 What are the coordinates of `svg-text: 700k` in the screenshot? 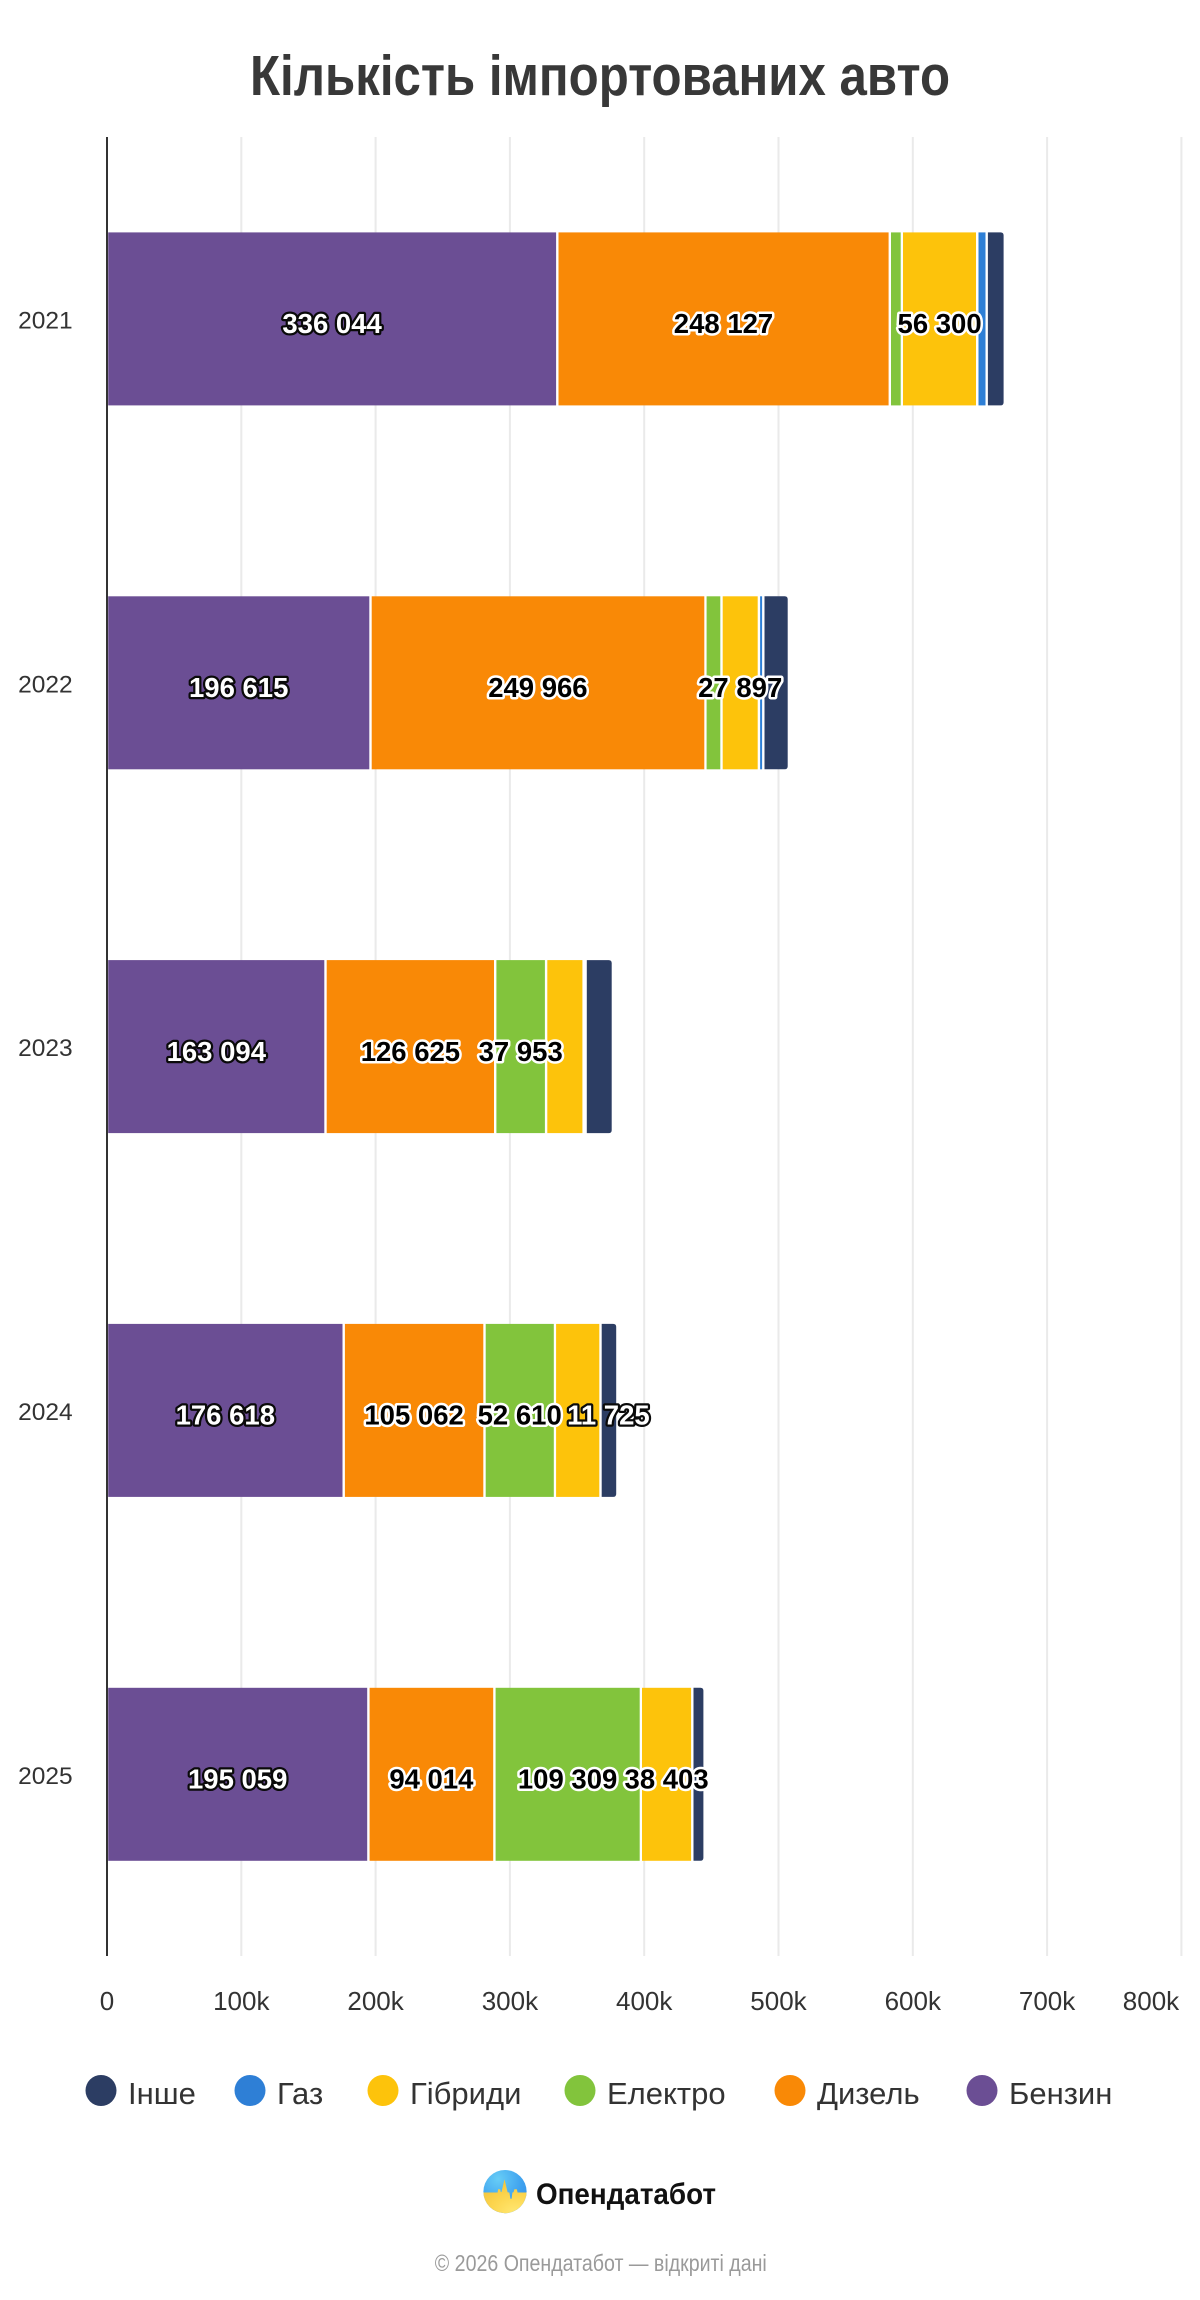 It's located at (1047, 2001).